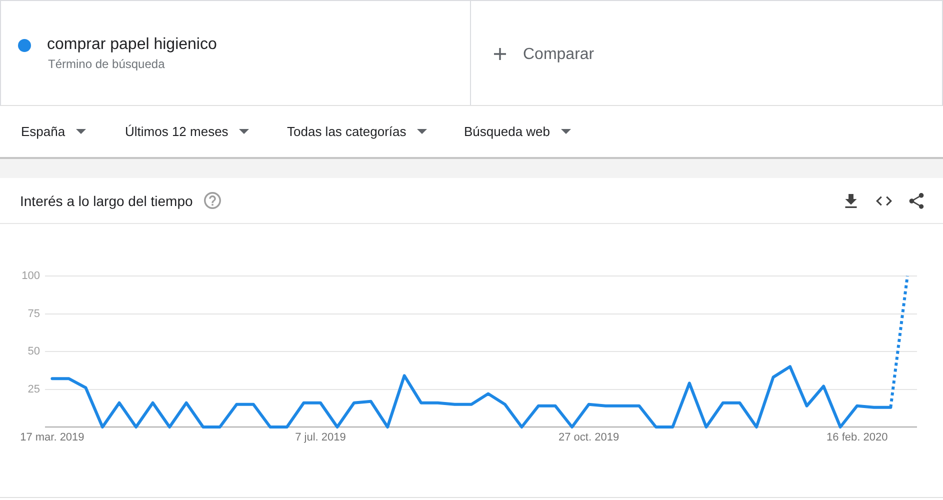 The image size is (943, 500). Describe the element at coordinates (52, 438) in the screenshot. I see `x-tick-label: 17 mar. 2019` at that location.